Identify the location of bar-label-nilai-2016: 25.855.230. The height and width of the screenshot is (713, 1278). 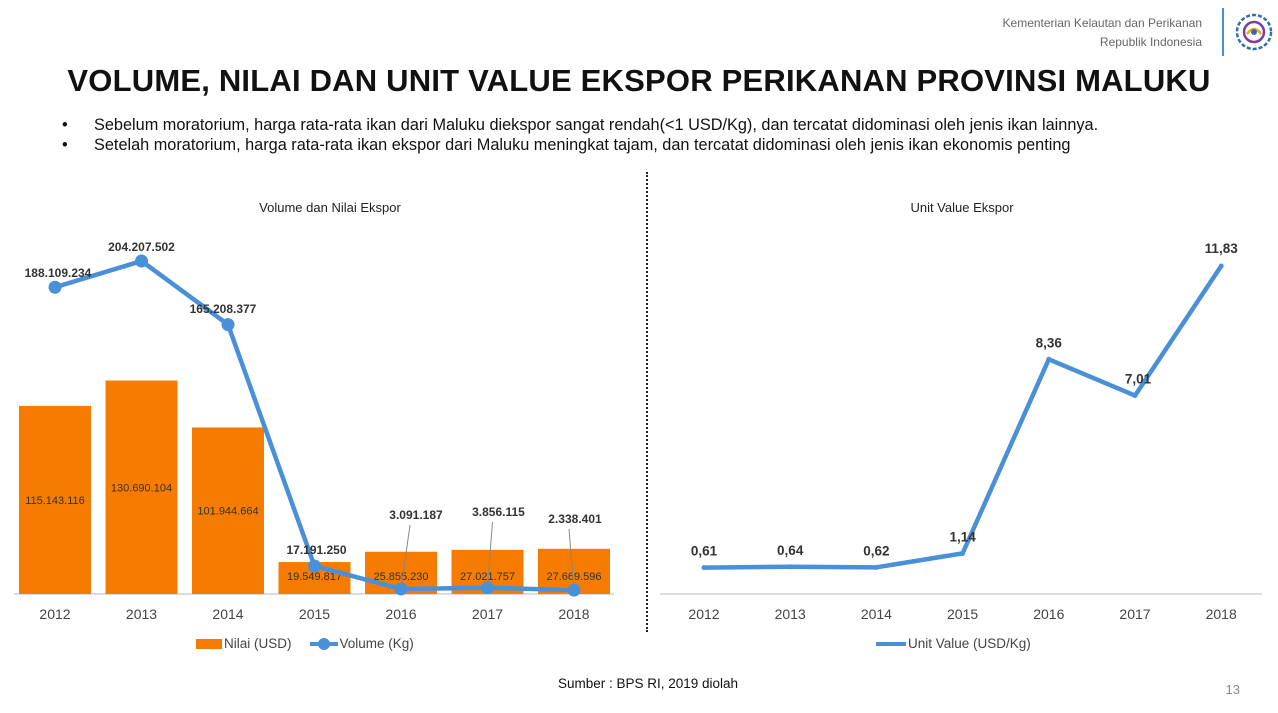
(400, 577).